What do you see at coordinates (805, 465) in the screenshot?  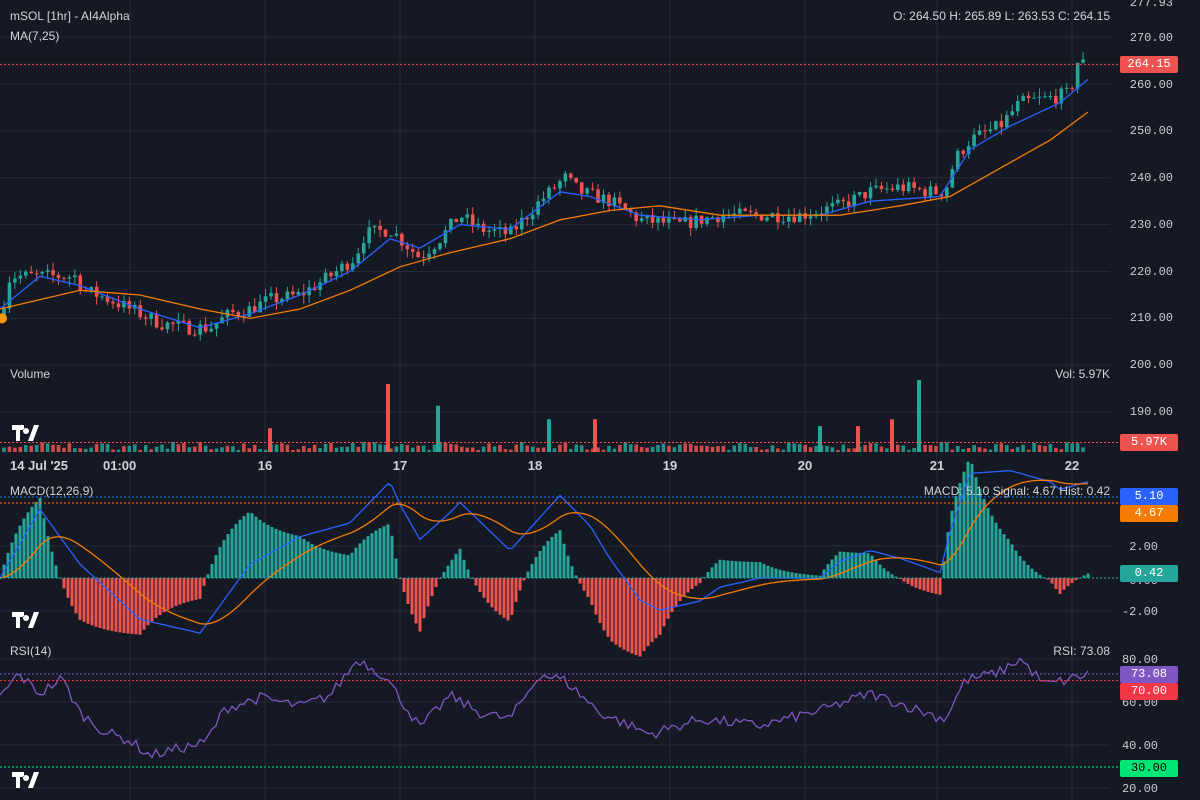 I see `time-tick-label: 20` at bounding box center [805, 465].